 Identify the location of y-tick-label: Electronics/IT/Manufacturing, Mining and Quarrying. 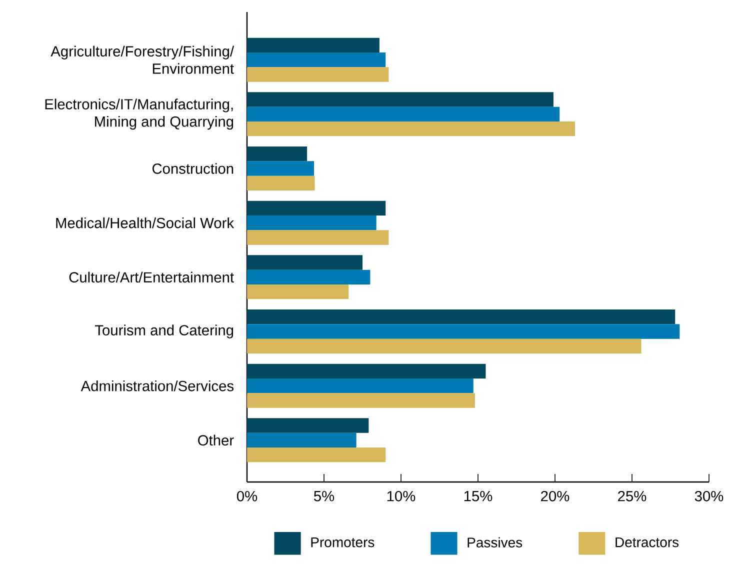
(139, 114).